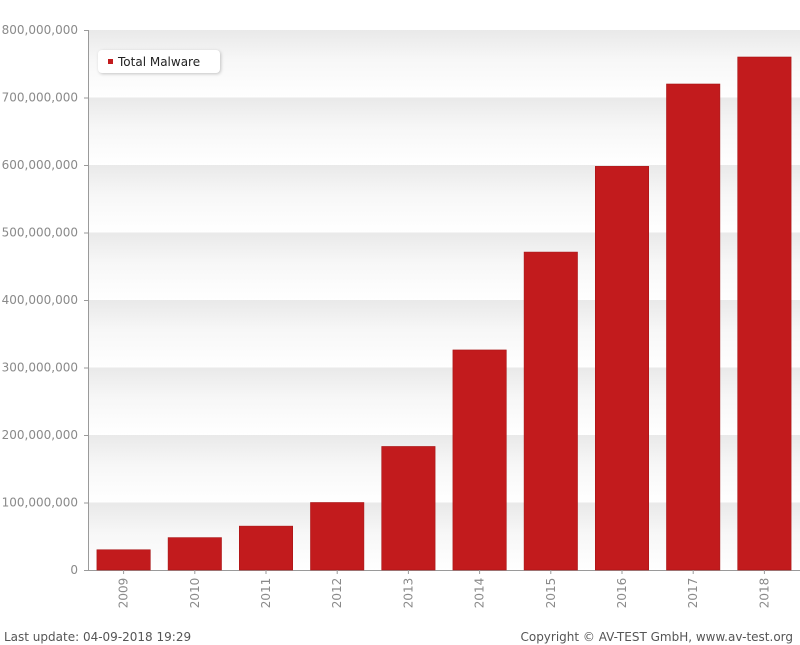 This screenshot has height=645, width=800. I want to click on x-tick-label: 2018, so click(764, 593).